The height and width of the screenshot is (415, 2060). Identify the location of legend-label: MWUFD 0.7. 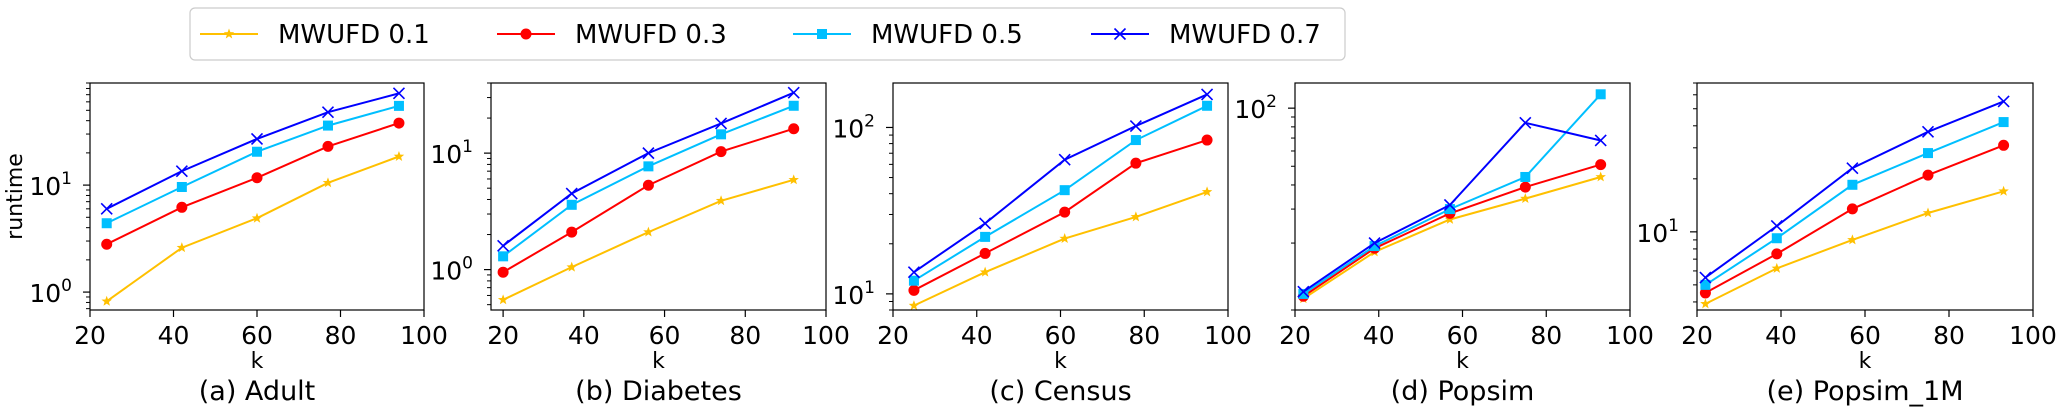
(1245, 35).